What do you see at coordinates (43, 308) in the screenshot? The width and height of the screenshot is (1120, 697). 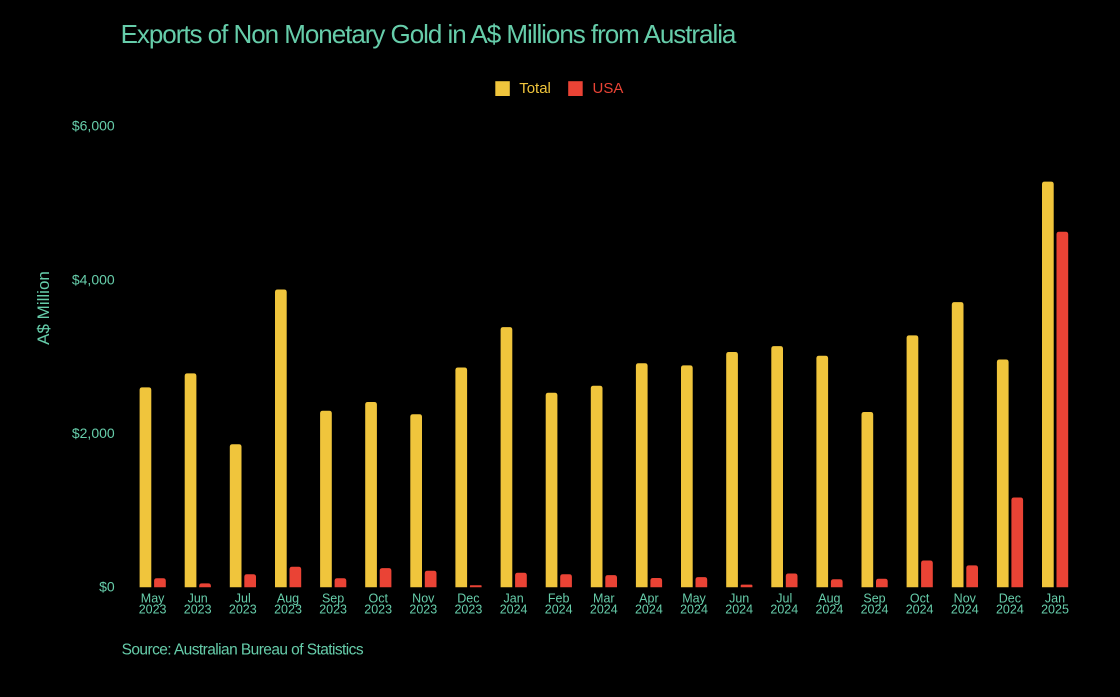 I see `svg-text: A$ Million` at bounding box center [43, 308].